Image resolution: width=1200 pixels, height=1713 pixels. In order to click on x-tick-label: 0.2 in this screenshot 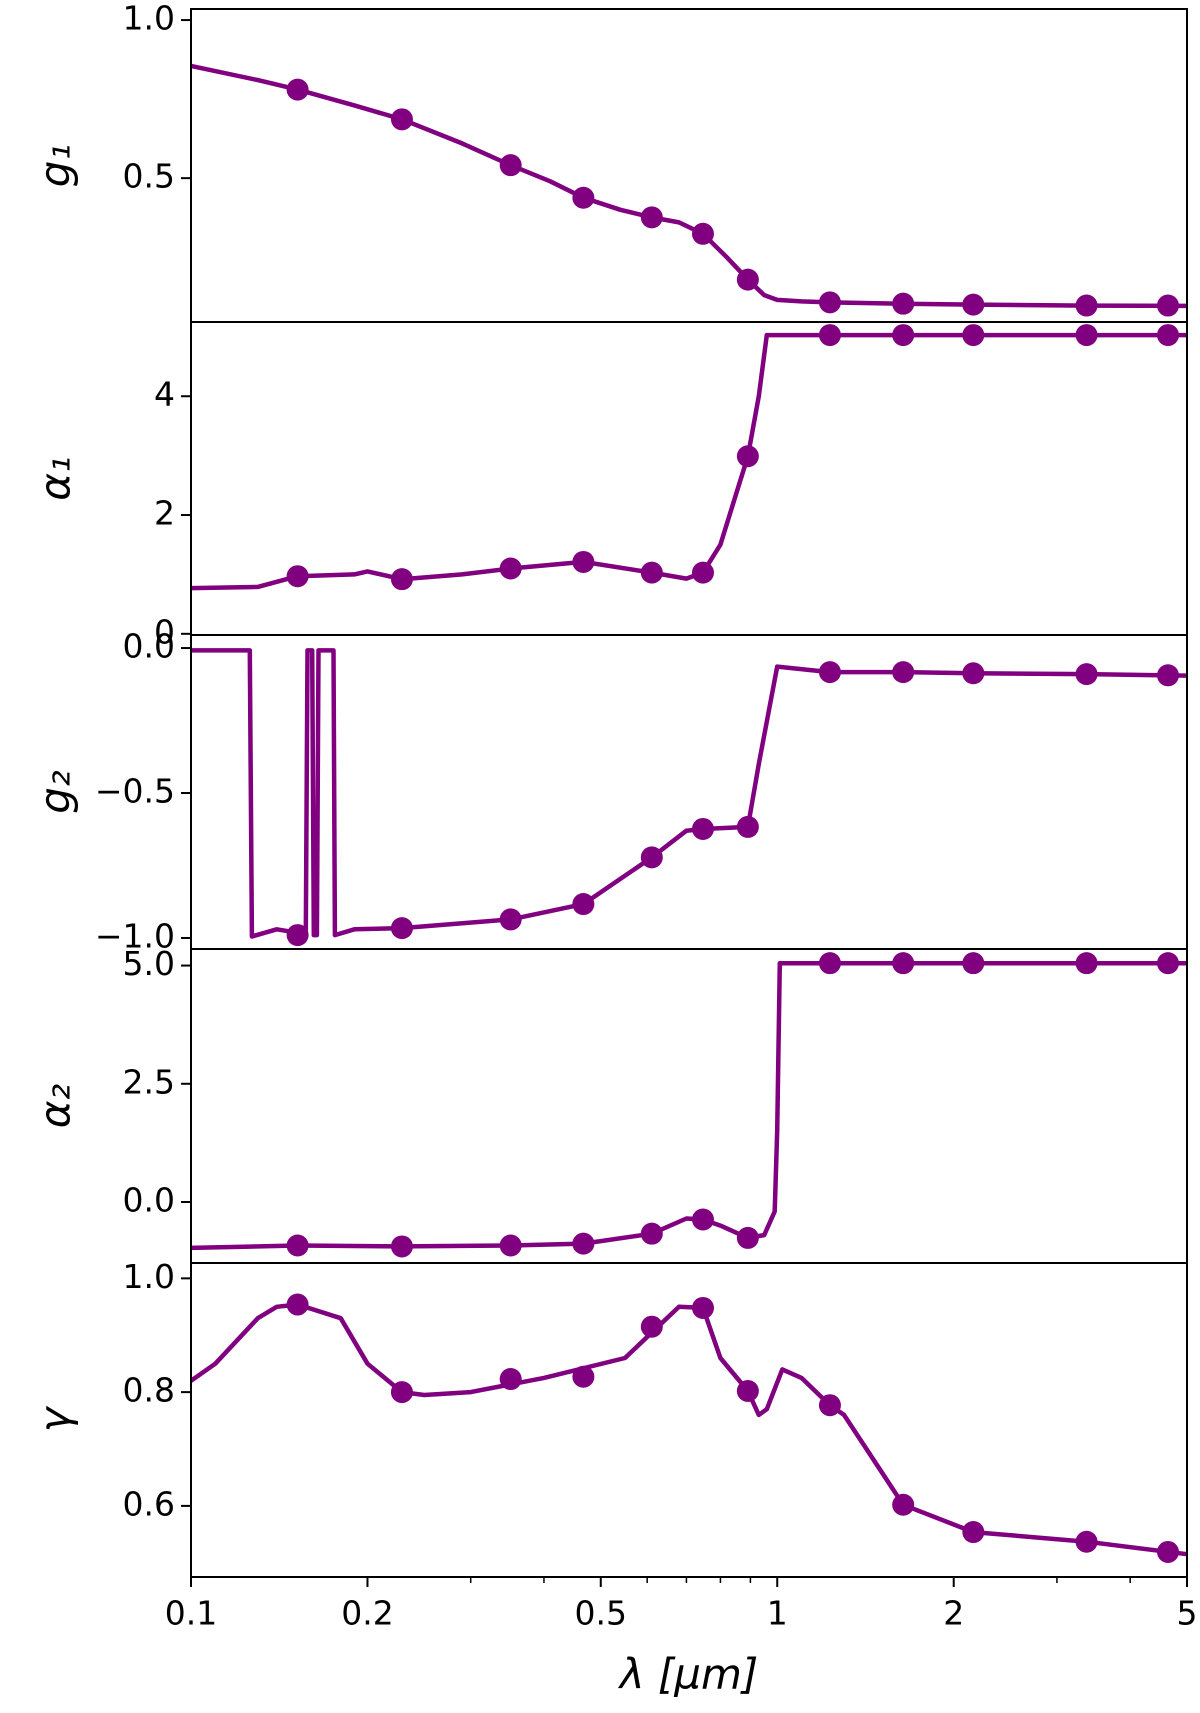, I will do `click(367, 1613)`.